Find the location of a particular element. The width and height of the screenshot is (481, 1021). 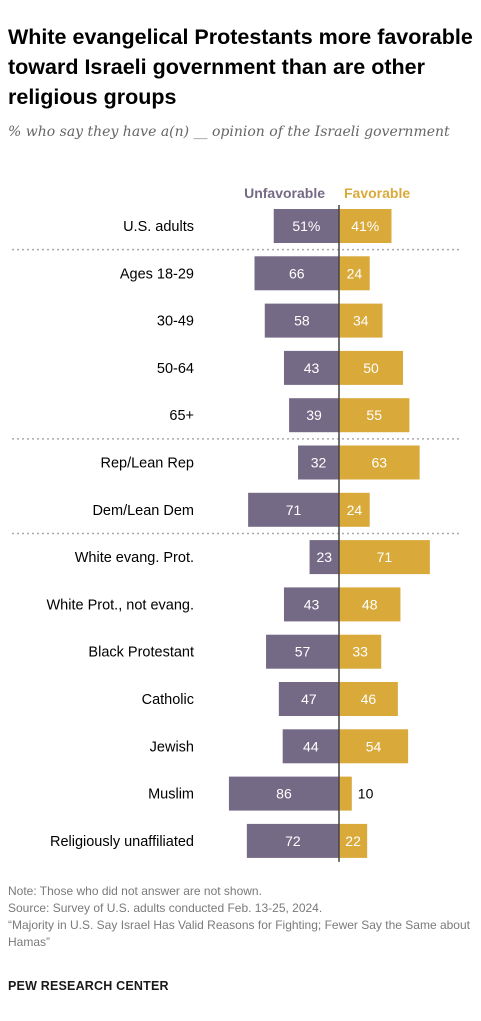

category-label: 65+ is located at coordinates (181, 416).